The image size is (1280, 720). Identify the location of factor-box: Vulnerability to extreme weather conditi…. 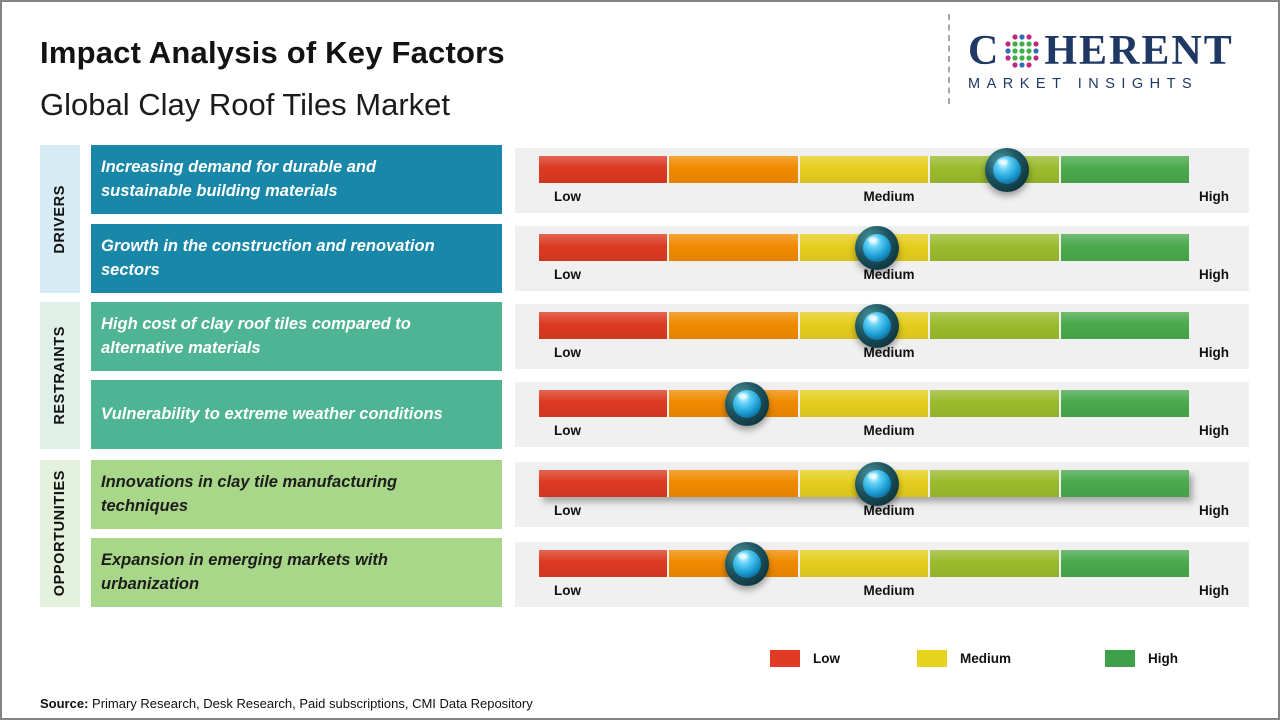
(296, 414).